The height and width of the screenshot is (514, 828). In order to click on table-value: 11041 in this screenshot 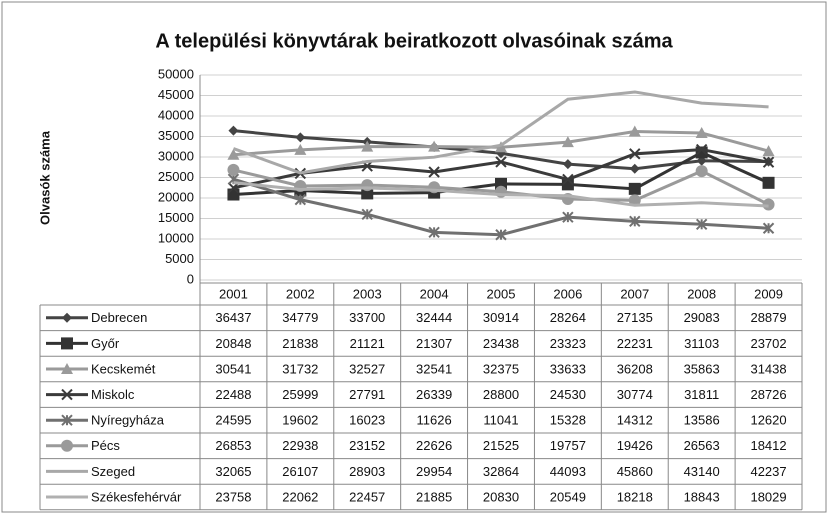, I will do `click(500, 420)`.